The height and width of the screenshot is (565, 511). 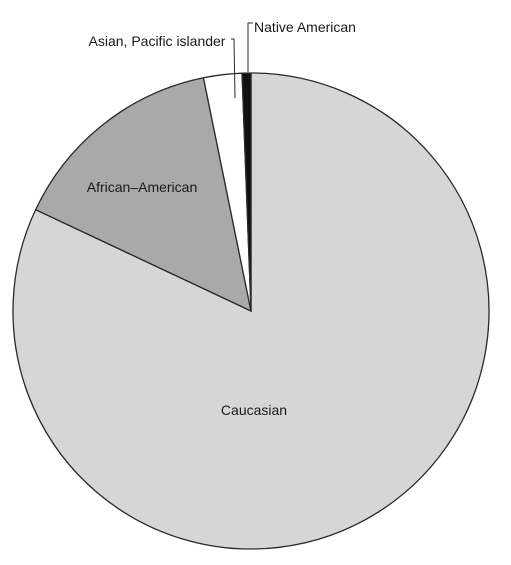 What do you see at coordinates (142, 187) in the screenshot?
I see `slice-label-african-american: African–American` at bounding box center [142, 187].